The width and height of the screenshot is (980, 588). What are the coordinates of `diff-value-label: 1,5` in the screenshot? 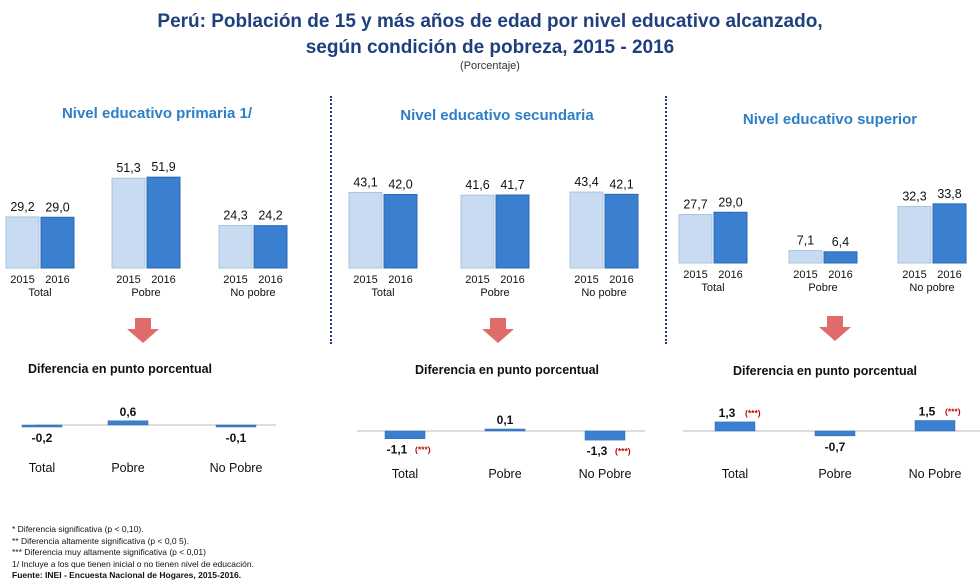 It's located at (927, 412).